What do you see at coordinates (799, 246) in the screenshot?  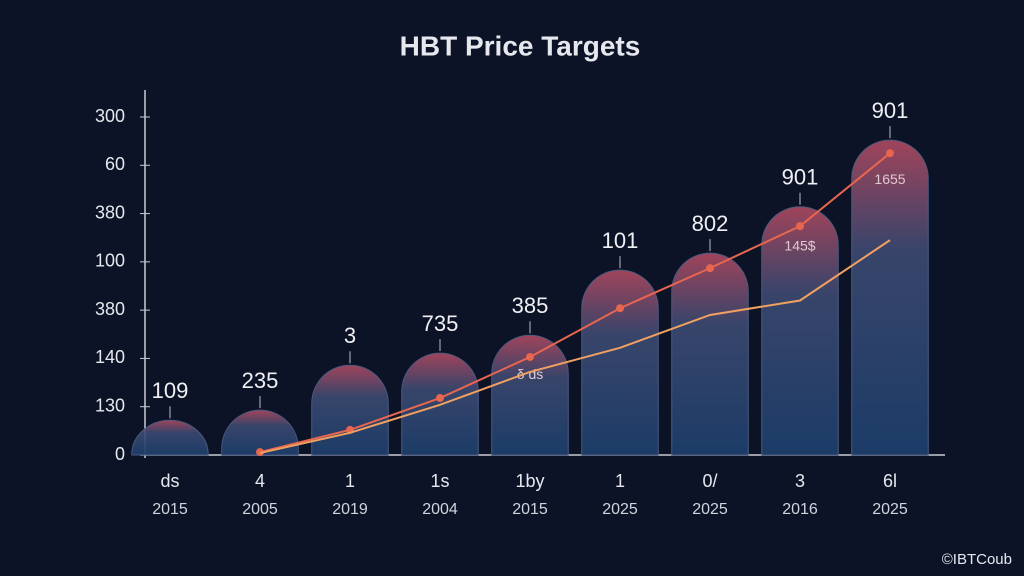 I see `inner-label: 145$` at bounding box center [799, 246].